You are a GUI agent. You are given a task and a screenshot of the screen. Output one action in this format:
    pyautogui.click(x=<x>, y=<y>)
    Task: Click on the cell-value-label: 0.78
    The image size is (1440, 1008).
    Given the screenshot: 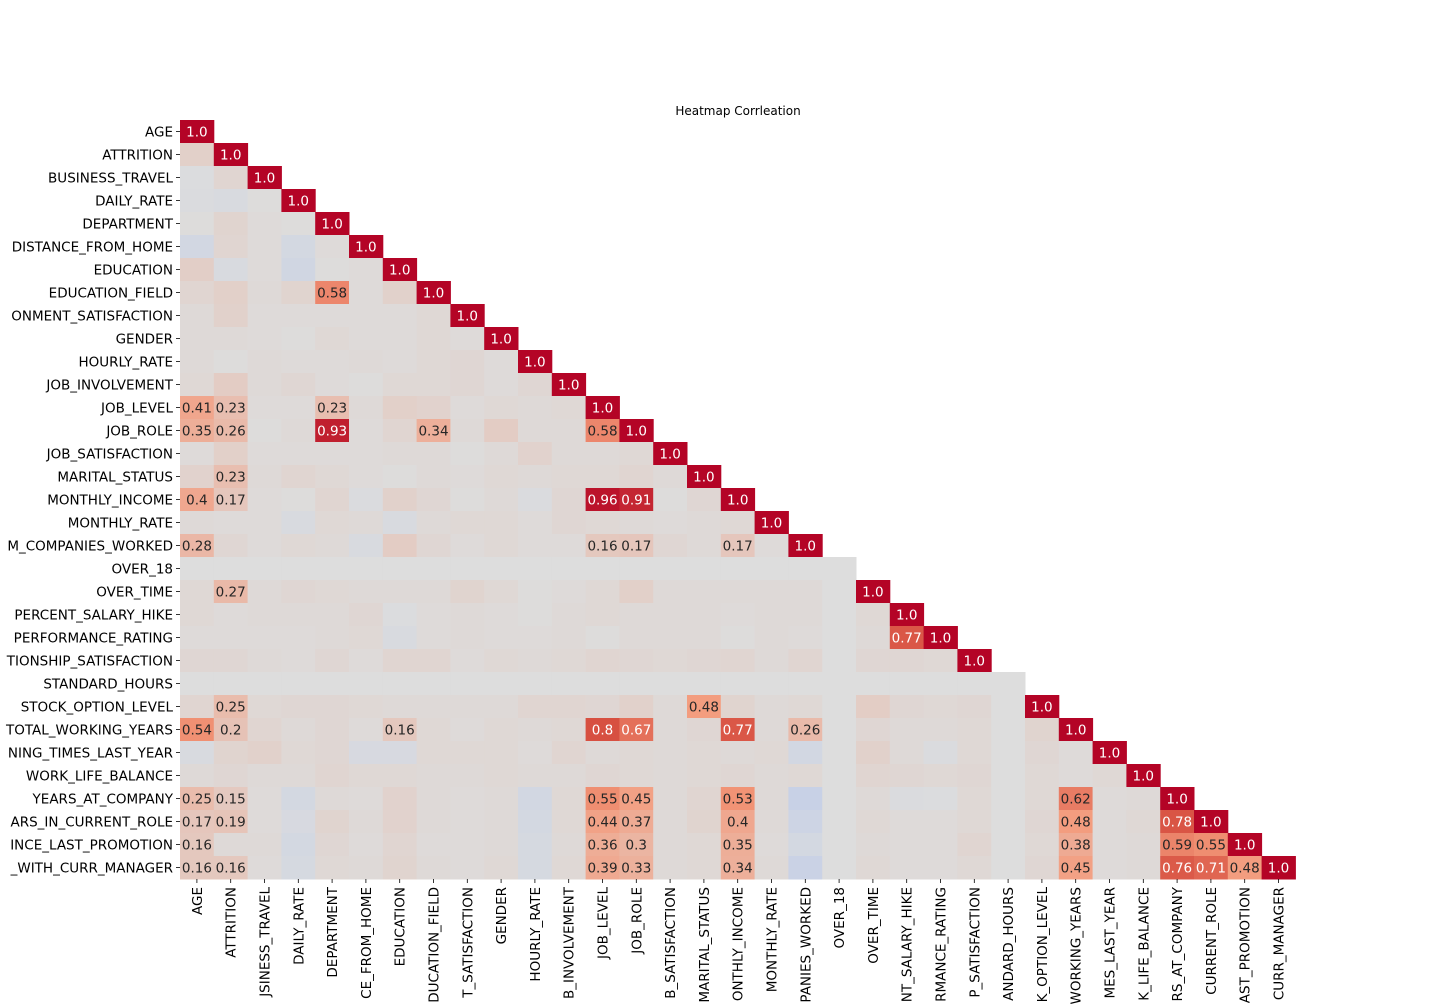 What is the action you would take?
    pyautogui.click(x=1177, y=823)
    